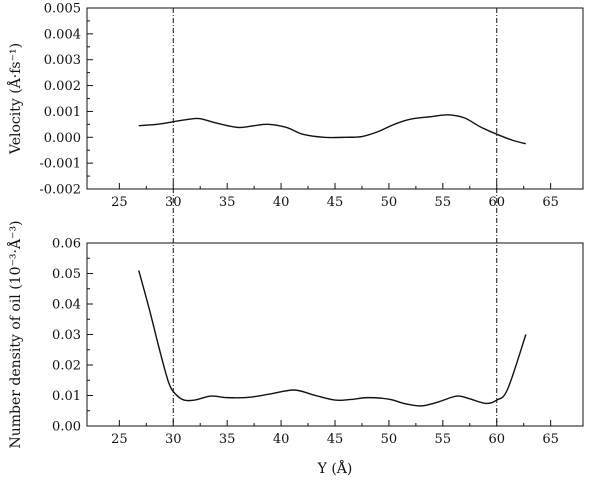  I want to click on density-x-tick-label: 65, so click(550, 439).